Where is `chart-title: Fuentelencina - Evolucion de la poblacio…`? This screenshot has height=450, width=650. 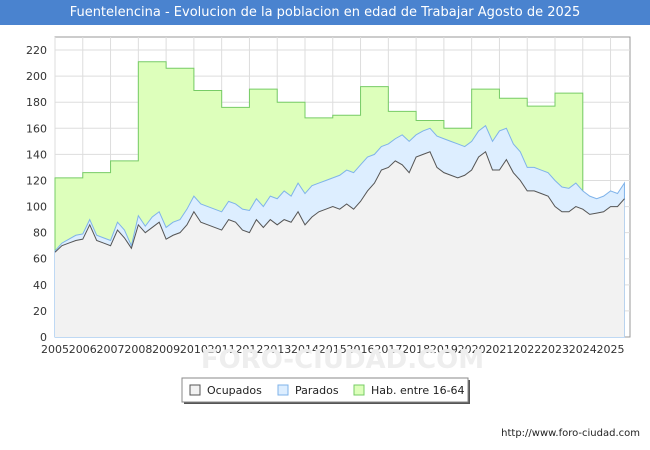
chart-title: Fuentelencina - Evolucion de la poblacio… is located at coordinates (325, 12).